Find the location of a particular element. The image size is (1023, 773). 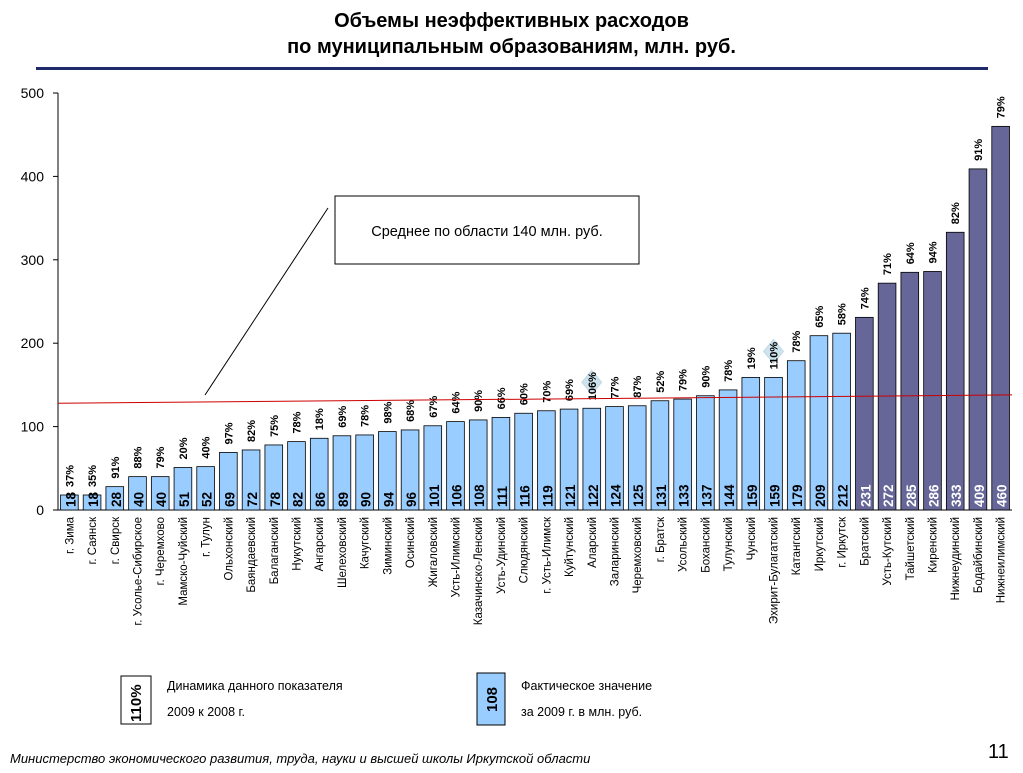

x-tick-label: г. Черемхово is located at coordinates (161, 551).